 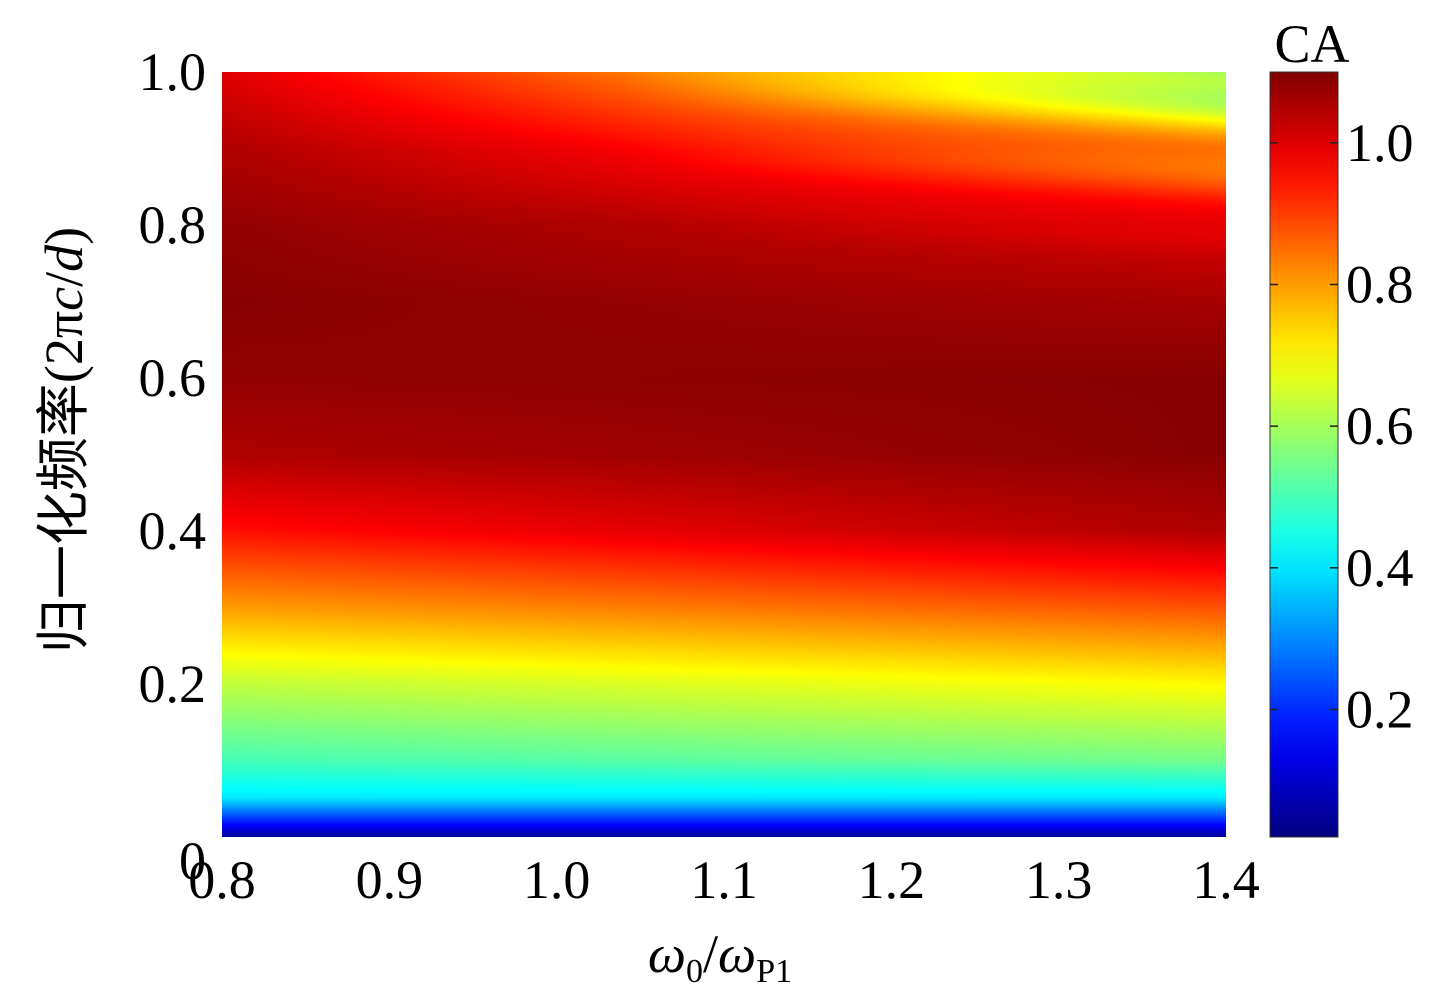 What do you see at coordinates (1311, 44) in the screenshot?
I see `colorbar-title: CA` at bounding box center [1311, 44].